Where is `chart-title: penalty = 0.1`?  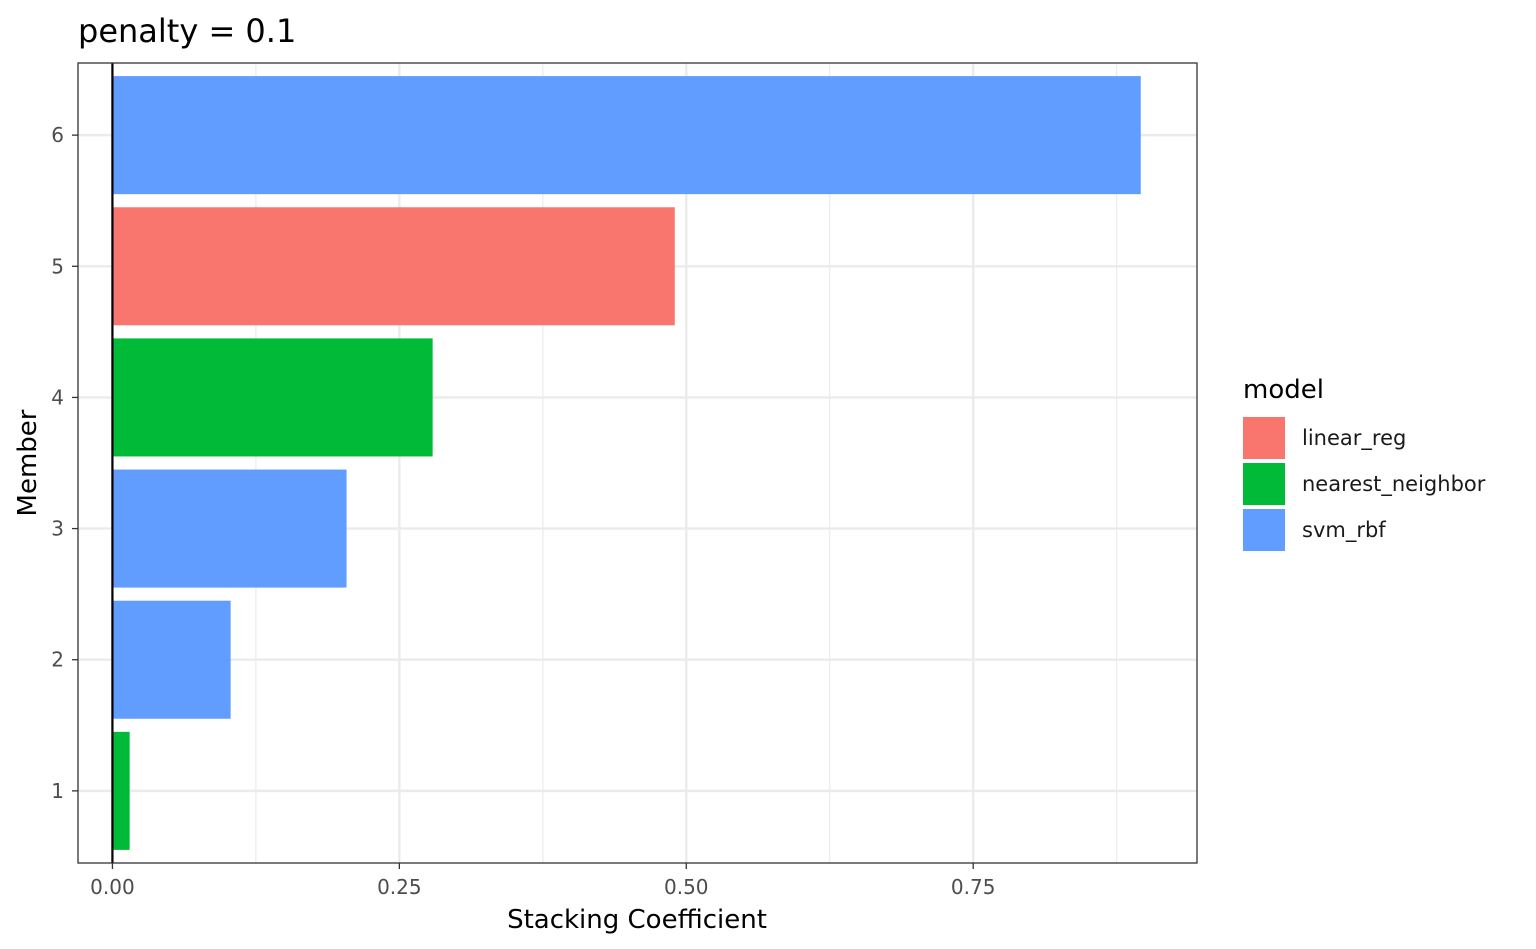 chart-title: penalty = 0.1 is located at coordinates (187, 31).